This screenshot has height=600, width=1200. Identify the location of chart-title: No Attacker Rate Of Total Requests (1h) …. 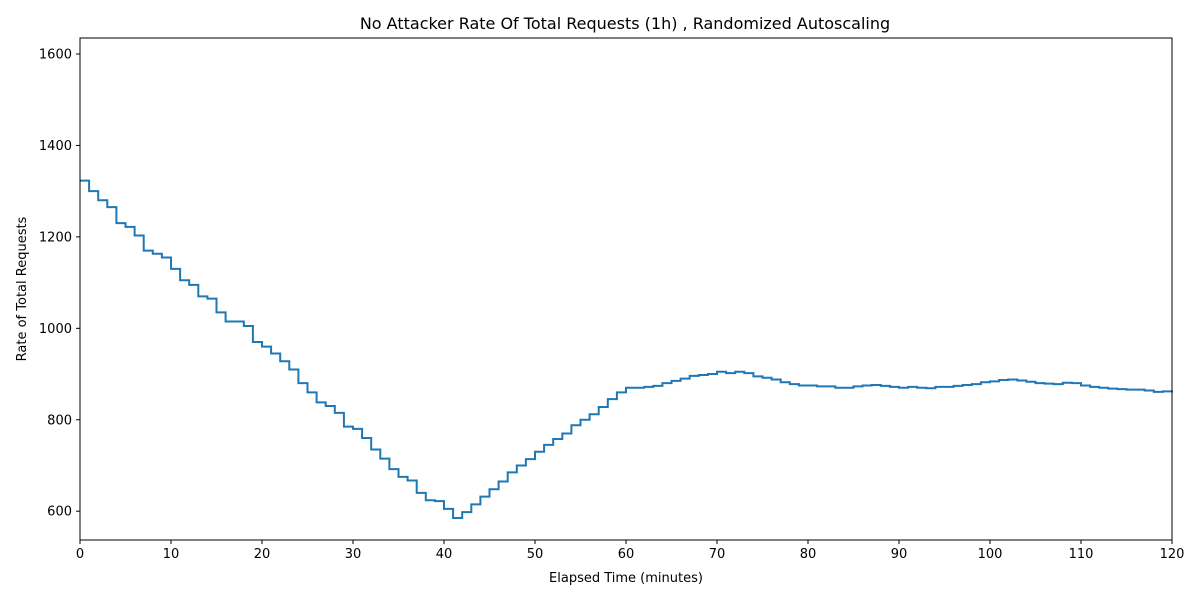
(625, 23).